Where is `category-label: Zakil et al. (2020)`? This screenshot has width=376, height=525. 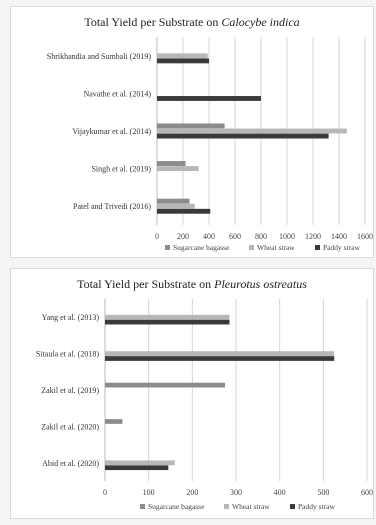
category-label: Zakil et al. (2020) is located at coordinates (70, 426).